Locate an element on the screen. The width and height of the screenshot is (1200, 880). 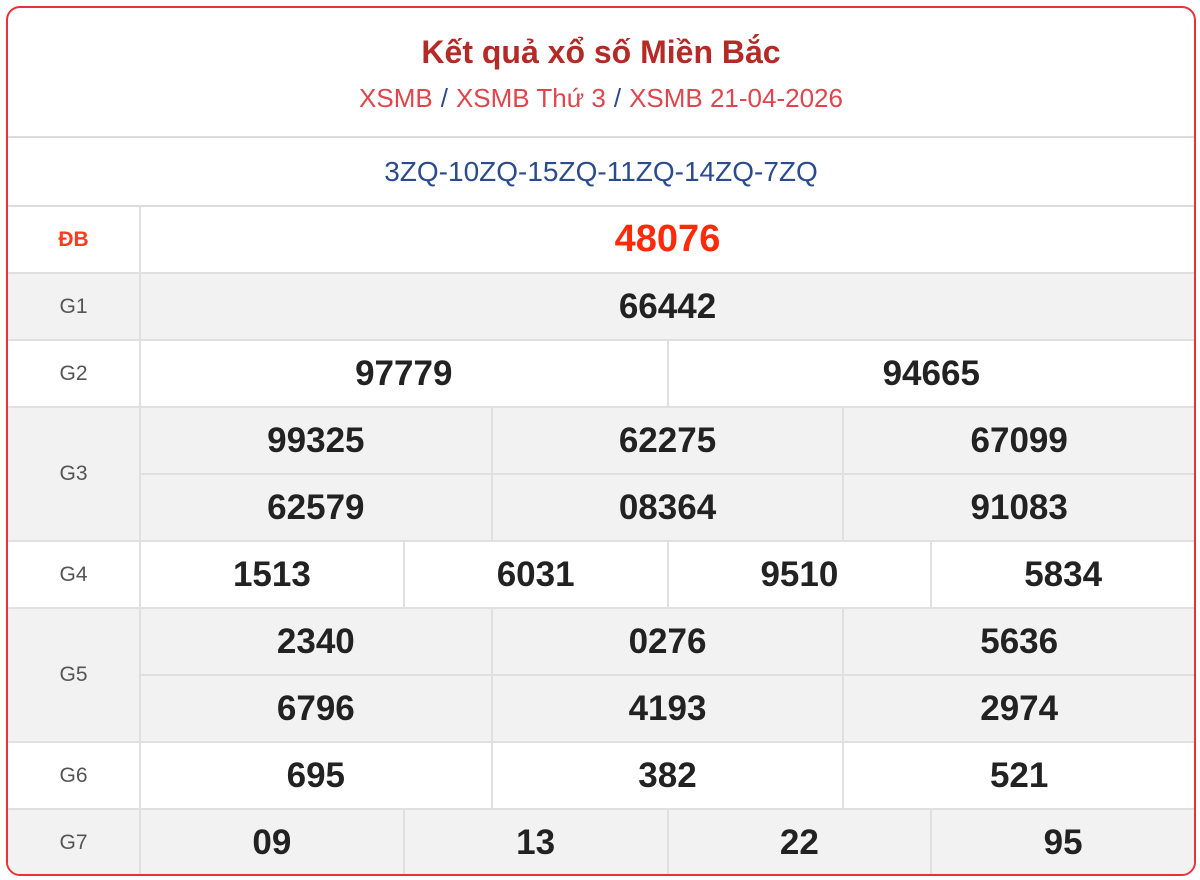
breadcrumb-xsmb: XSMB is located at coordinates (396, 98).